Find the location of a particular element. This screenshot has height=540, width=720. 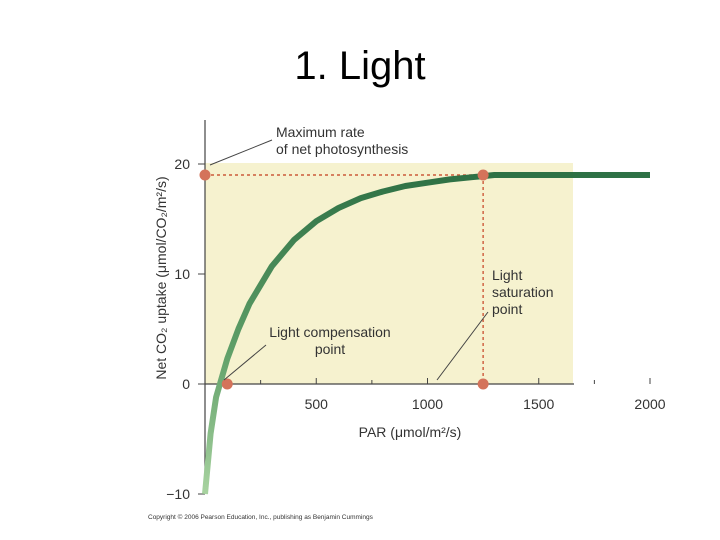

y-tick-label: −10 is located at coordinates (178, 494).